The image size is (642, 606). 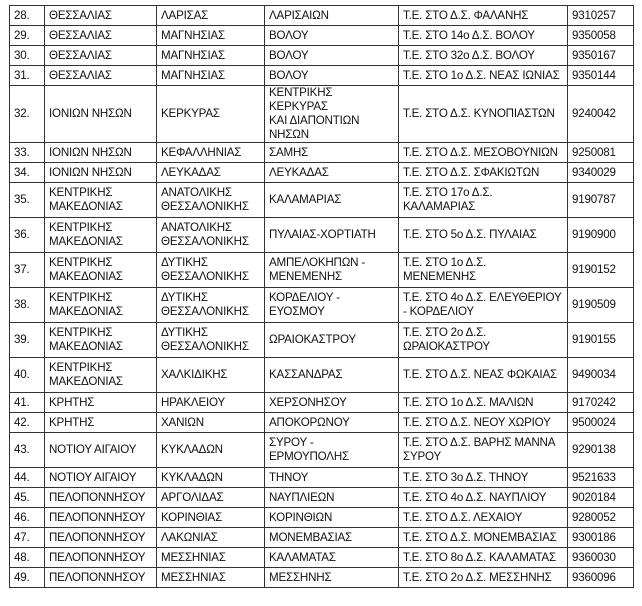 I want to click on school-cell: Τ.Ε. ΣΤΟ 1ο Δ.Σ. ΝΕΑΣ ΙΩΝΙΑΣ, so click(x=483, y=75).